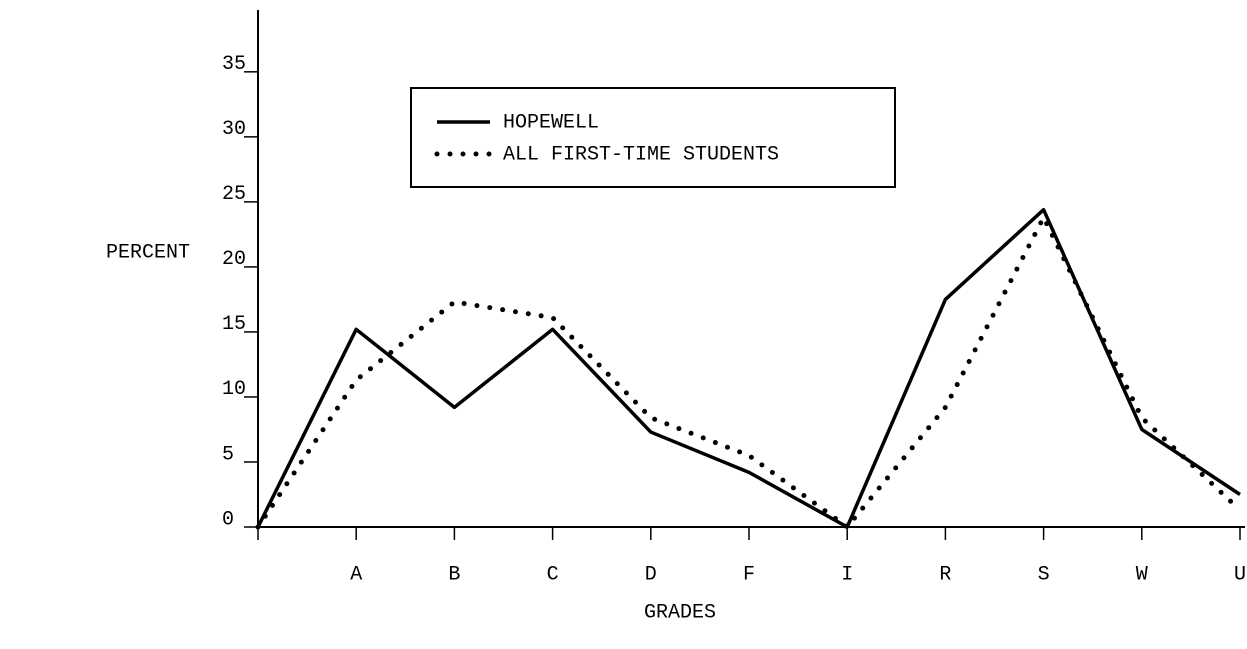  Describe the element at coordinates (234, 259) in the screenshot. I see `y-tick-label: 20` at that location.